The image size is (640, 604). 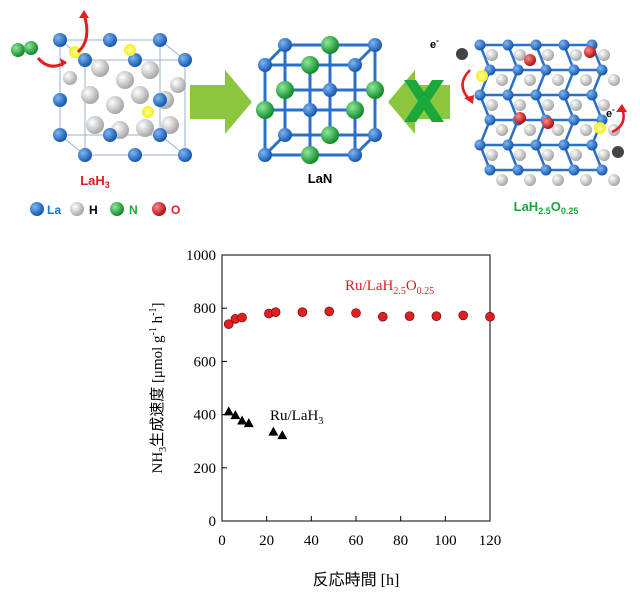 What do you see at coordinates (389, 287) in the screenshot?
I see `series-label-ru-lah25o: Ru/LaH2.5O0.25` at bounding box center [389, 287].